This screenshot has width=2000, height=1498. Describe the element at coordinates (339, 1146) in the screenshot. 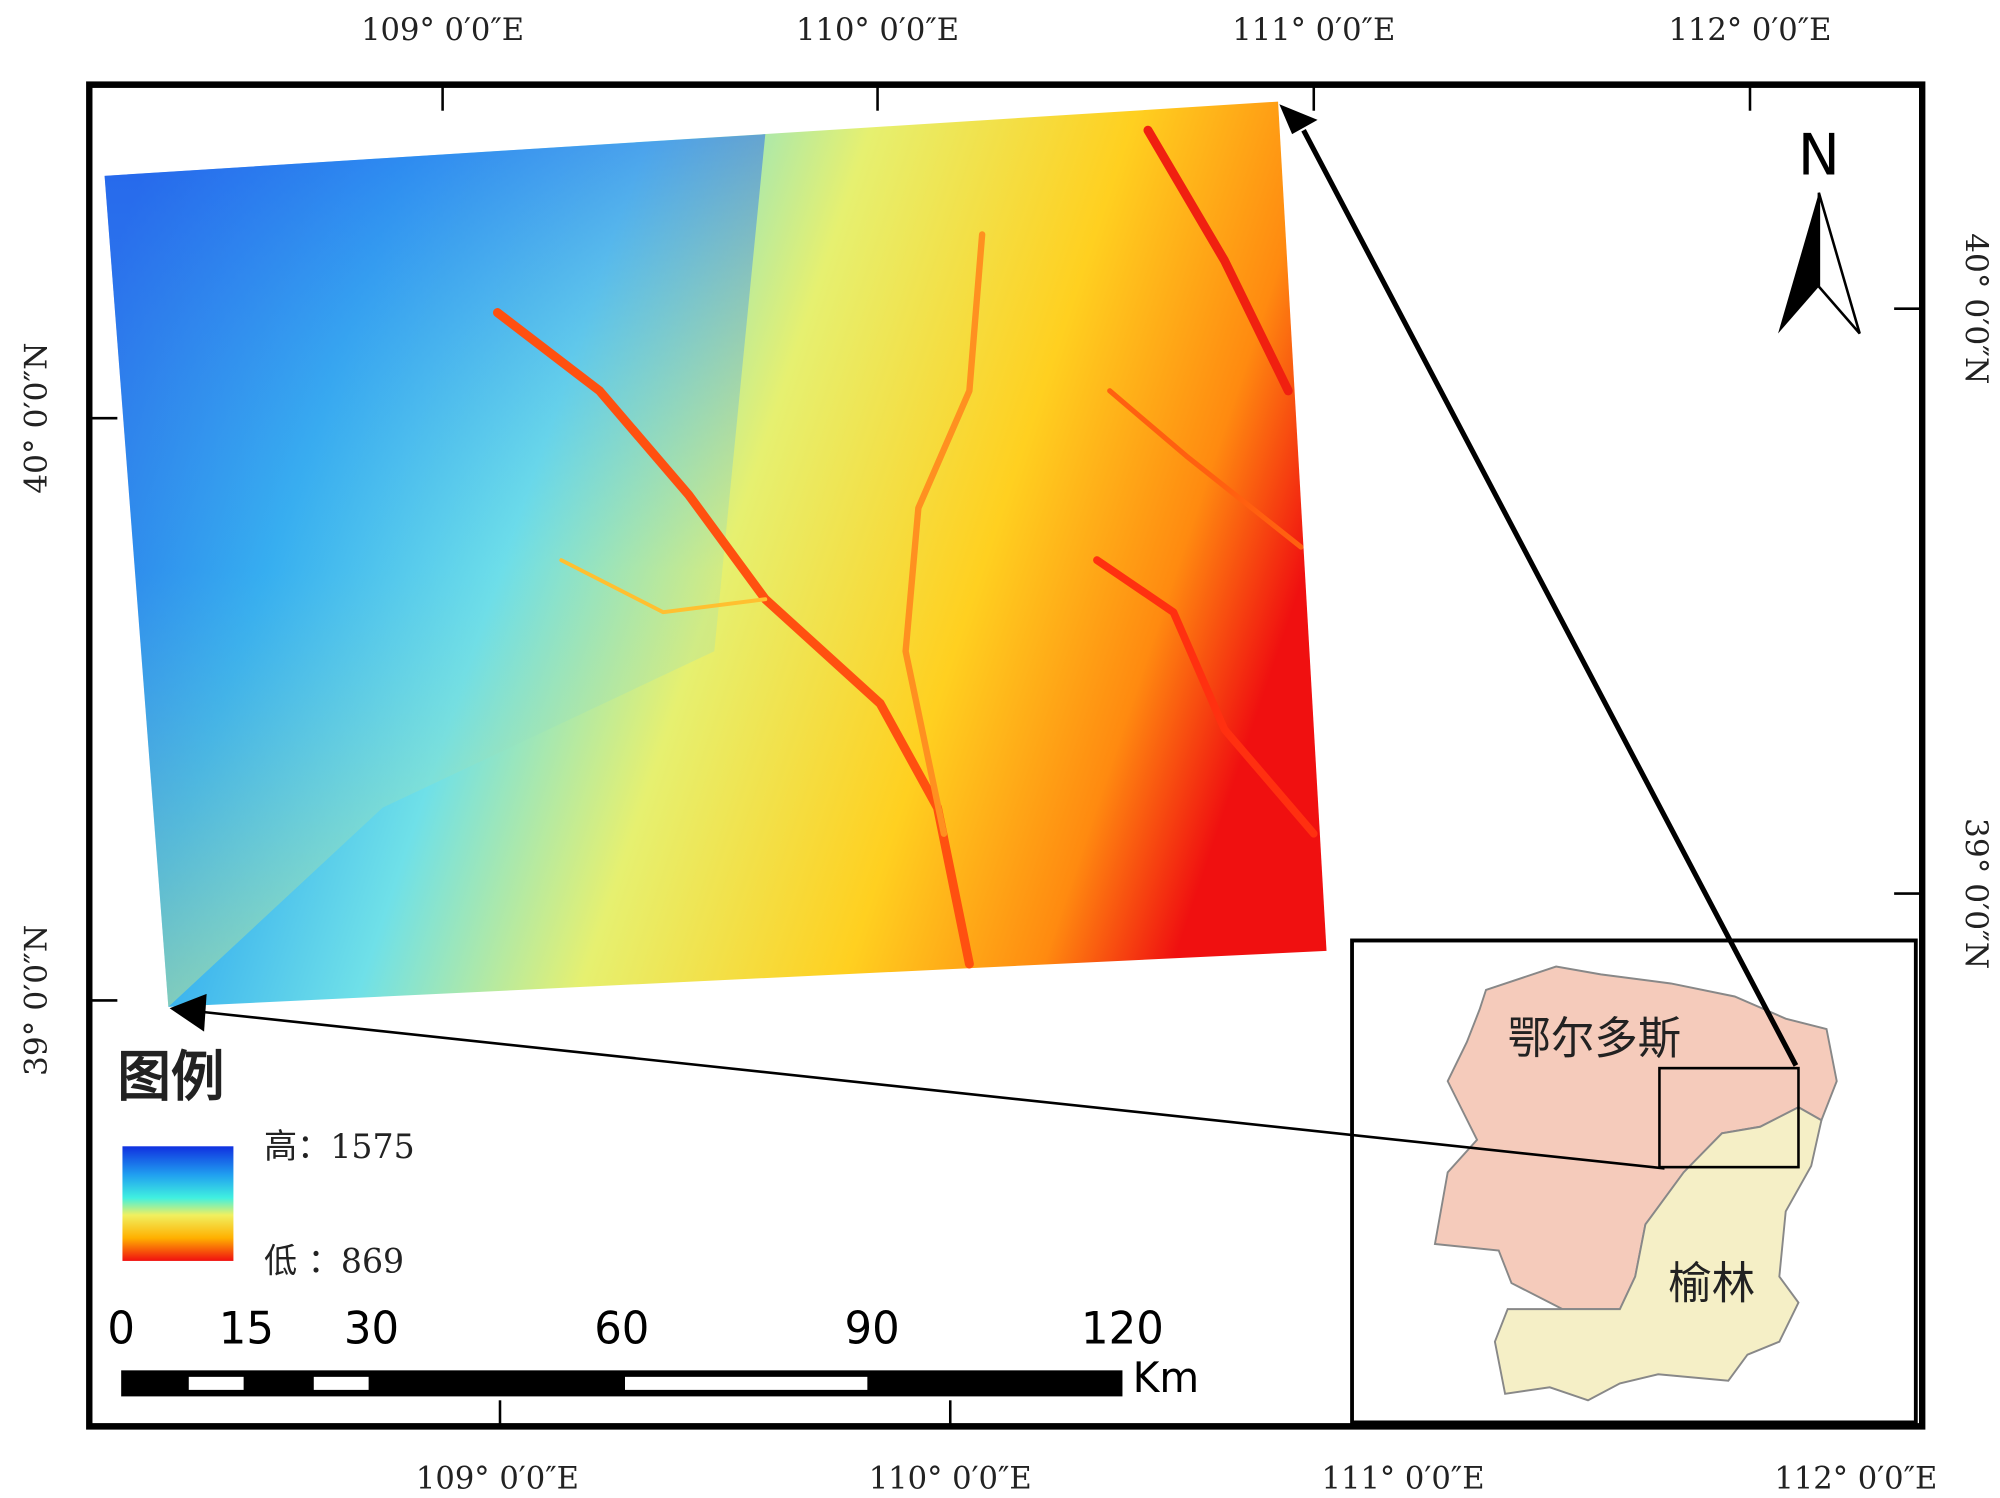

I see `legend-high: 高：1575` at that location.